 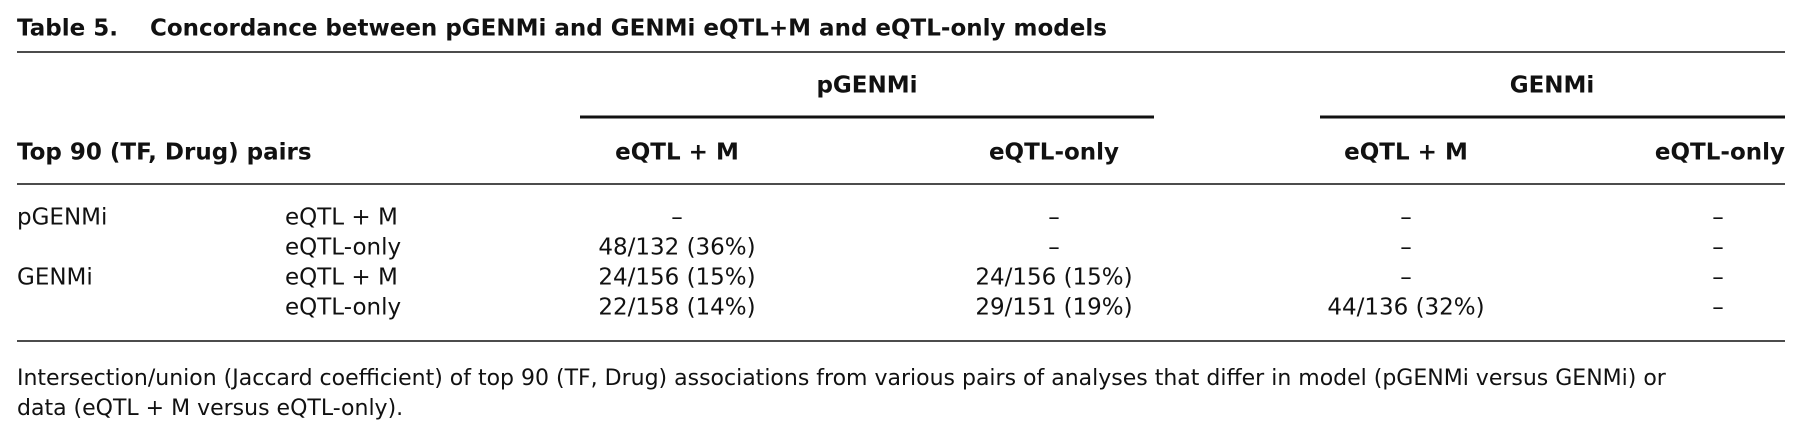 What do you see at coordinates (676, 308) in the screenshot?
I see `cell: 22/158 (14%)` at bounding box center [676, 308].